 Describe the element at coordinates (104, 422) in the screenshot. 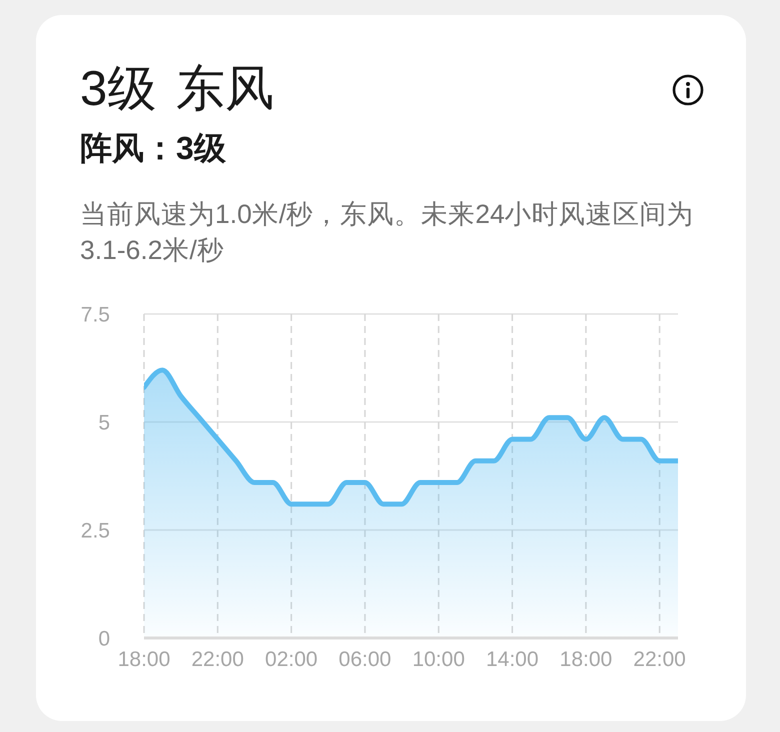

I see `y-tick-label: 5` at that location.